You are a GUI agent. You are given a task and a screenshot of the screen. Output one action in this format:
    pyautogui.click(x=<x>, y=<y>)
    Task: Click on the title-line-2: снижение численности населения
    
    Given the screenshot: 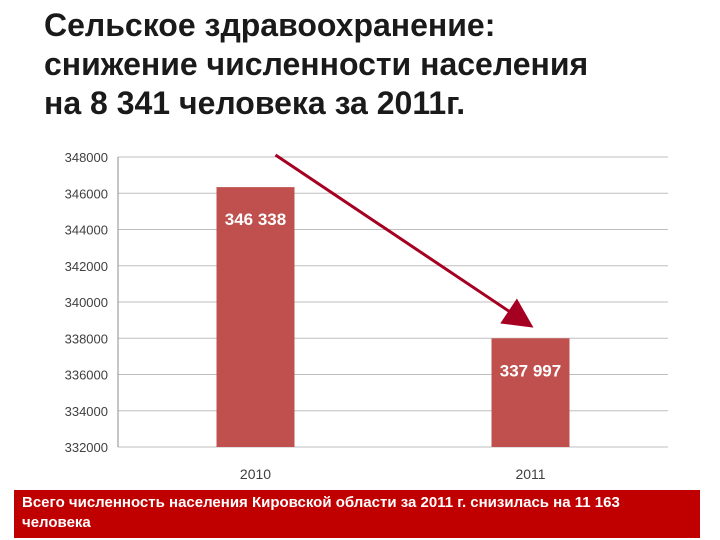 What is the action you would take?
    pyautogui.click(x=316, y=64)
    